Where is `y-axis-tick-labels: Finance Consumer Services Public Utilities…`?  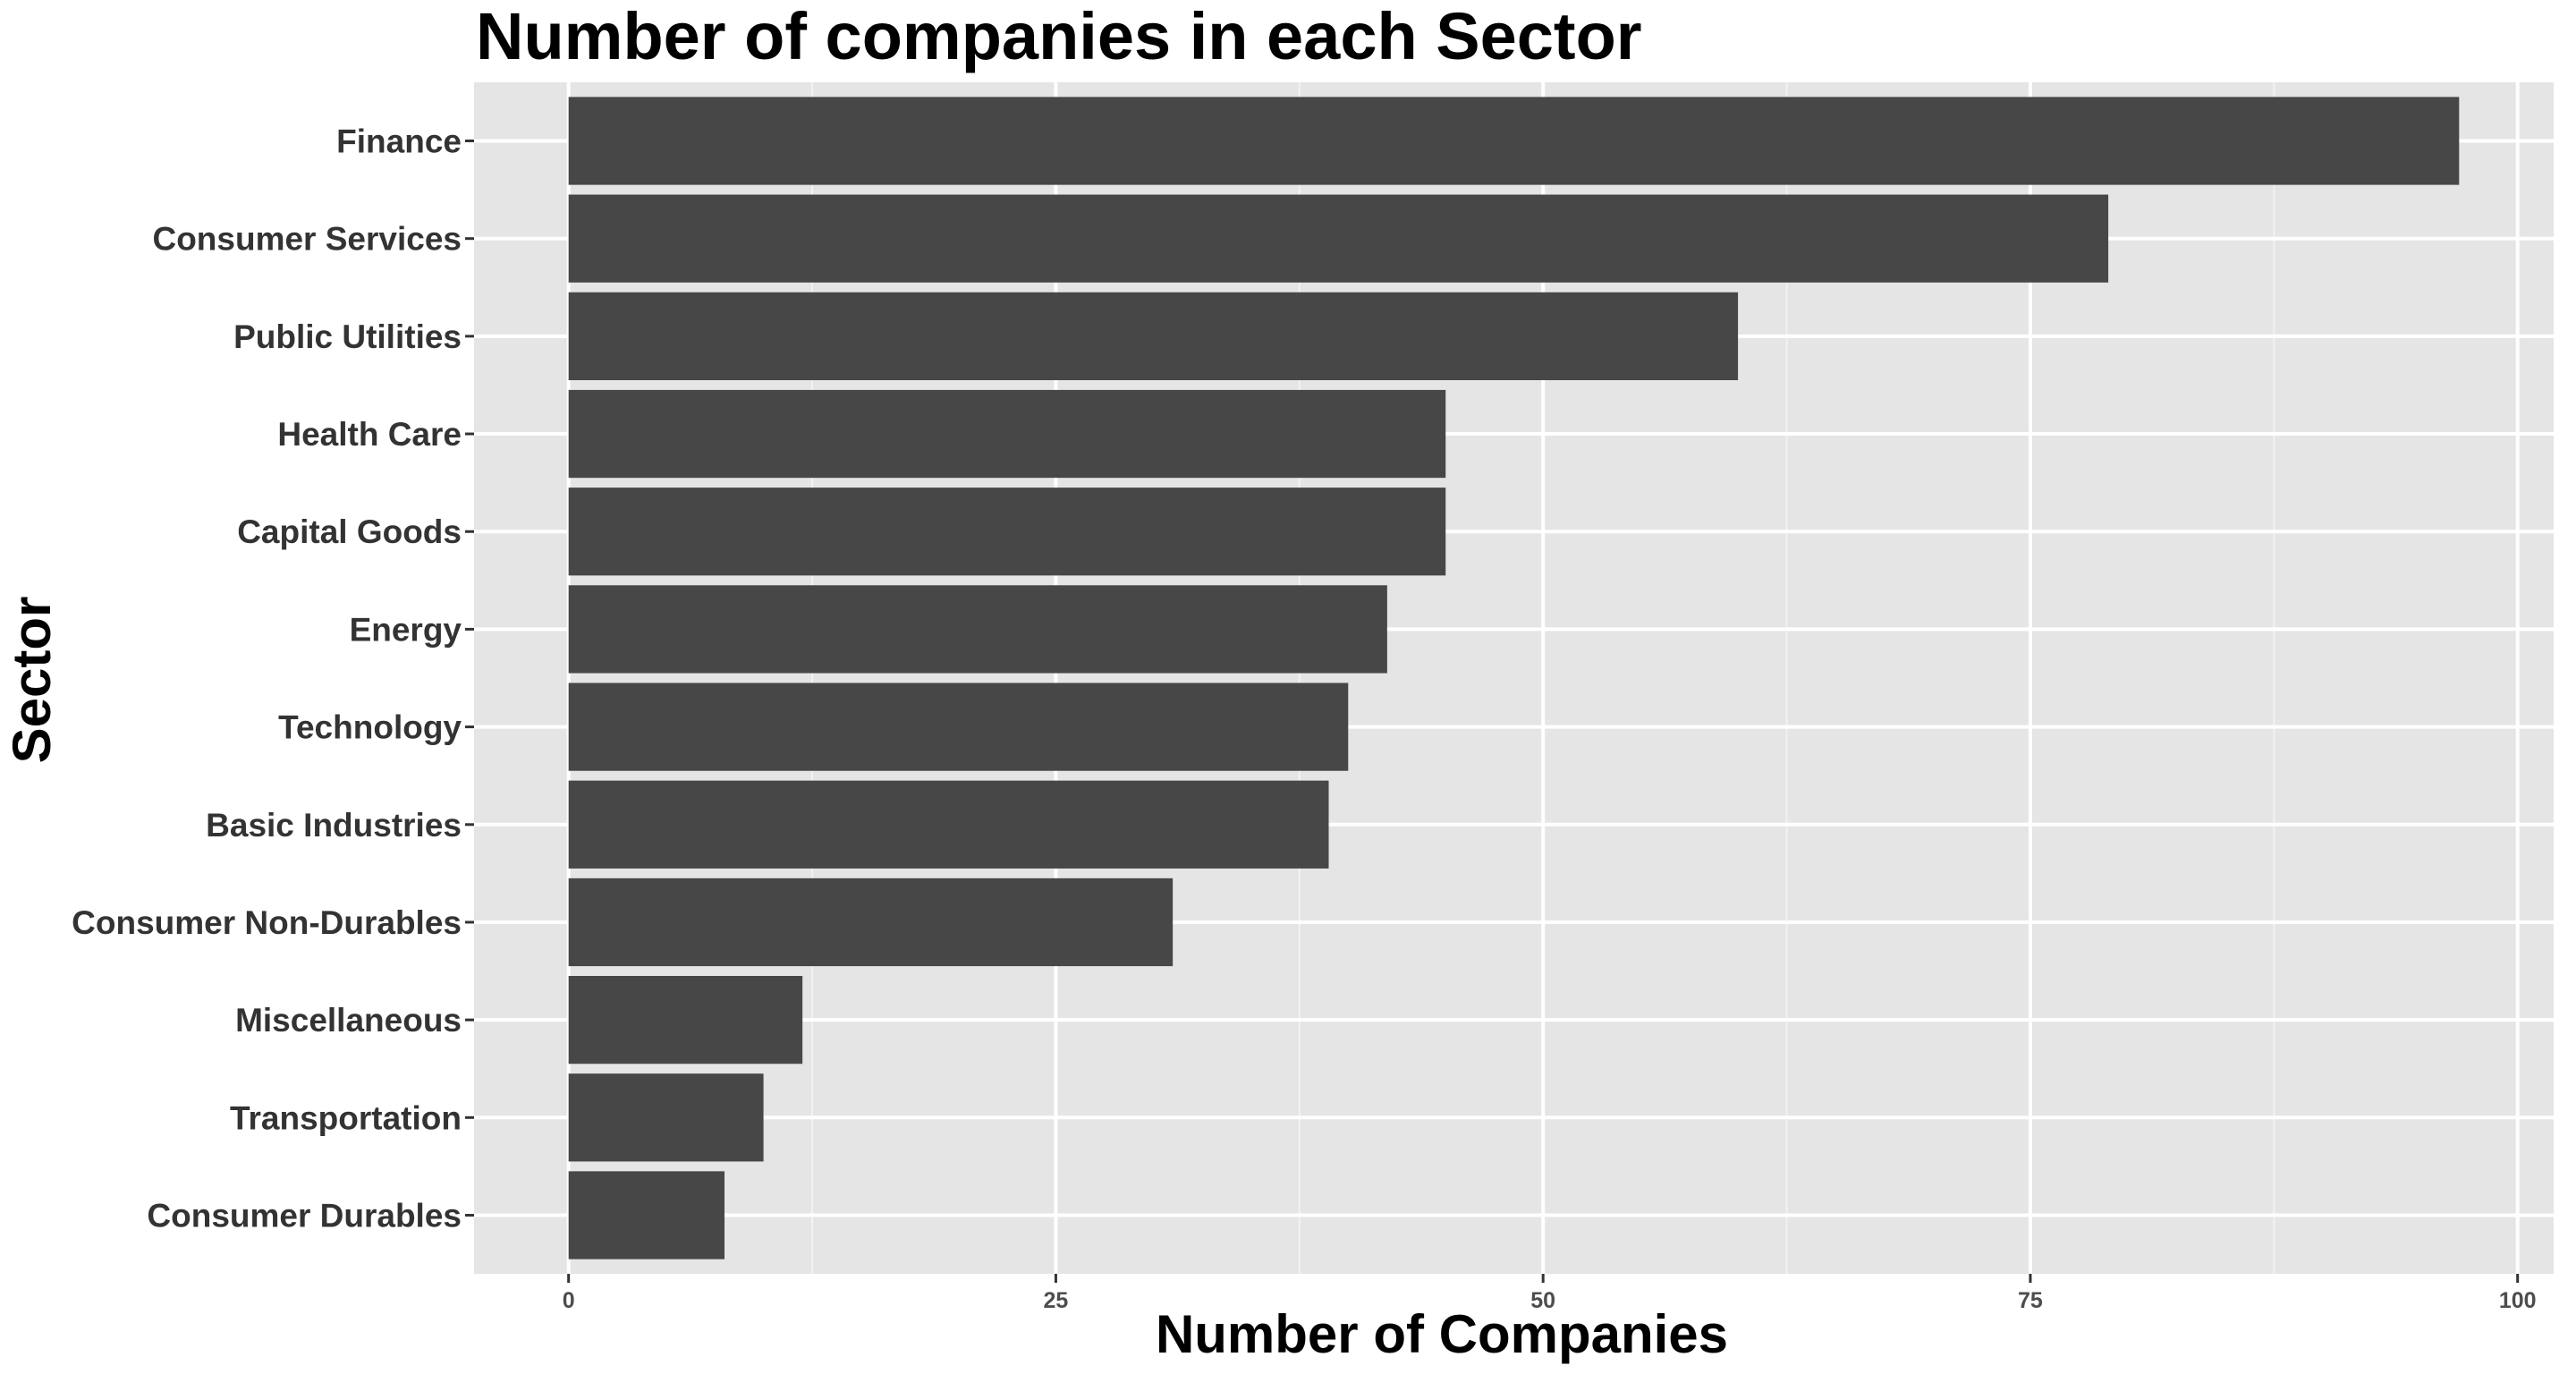 y-axis-tick-labels: Finance Consumer Services Public Utilities… is located at coordinates (267, 678).